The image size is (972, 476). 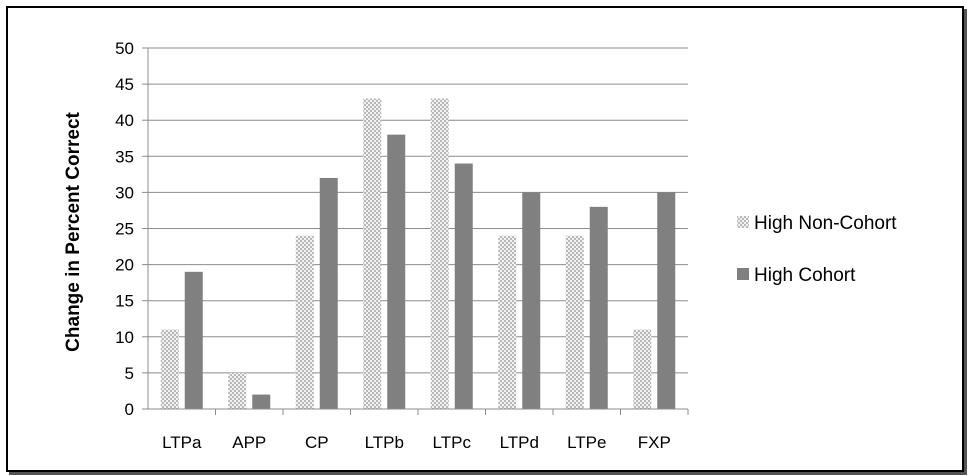 What do you see at coordinates (805, 275) in the screenshot?
I see `legend-label: High Cohort` at bounding box center [805, 275].